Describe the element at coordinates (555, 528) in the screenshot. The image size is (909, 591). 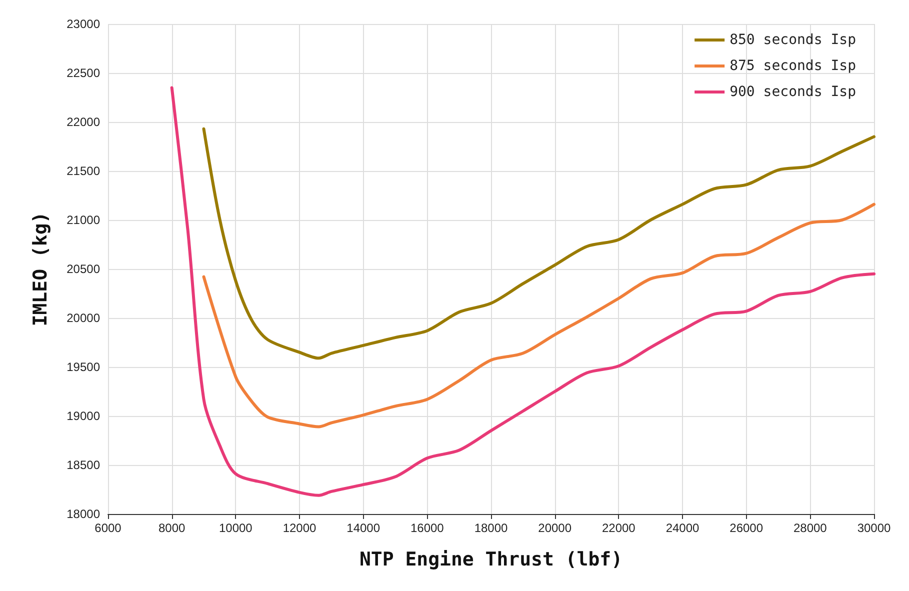
I see `x-tick-label: 20000` at that location.